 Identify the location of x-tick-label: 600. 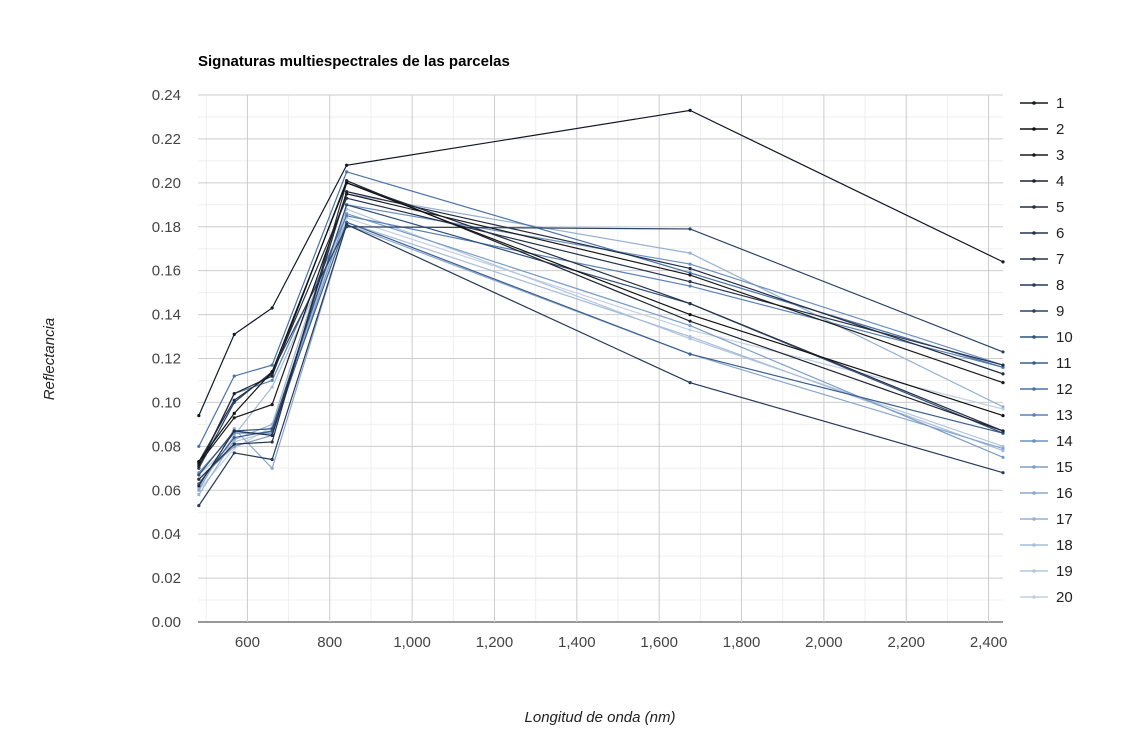
(247, 642).